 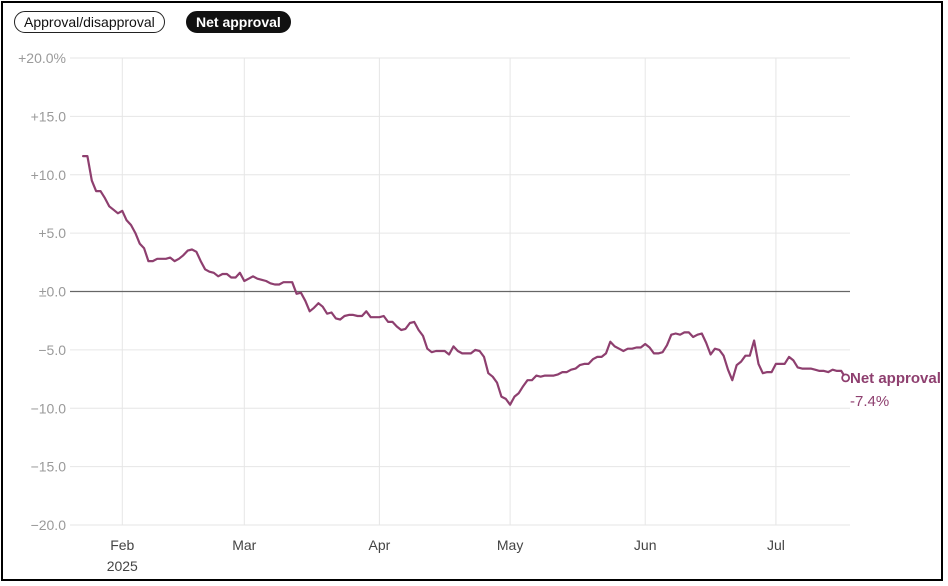 What do you see at coordinates (49, 116) in the screenshot?
I see `y-tick-label: +15.0` at bounding box center [49, 116].